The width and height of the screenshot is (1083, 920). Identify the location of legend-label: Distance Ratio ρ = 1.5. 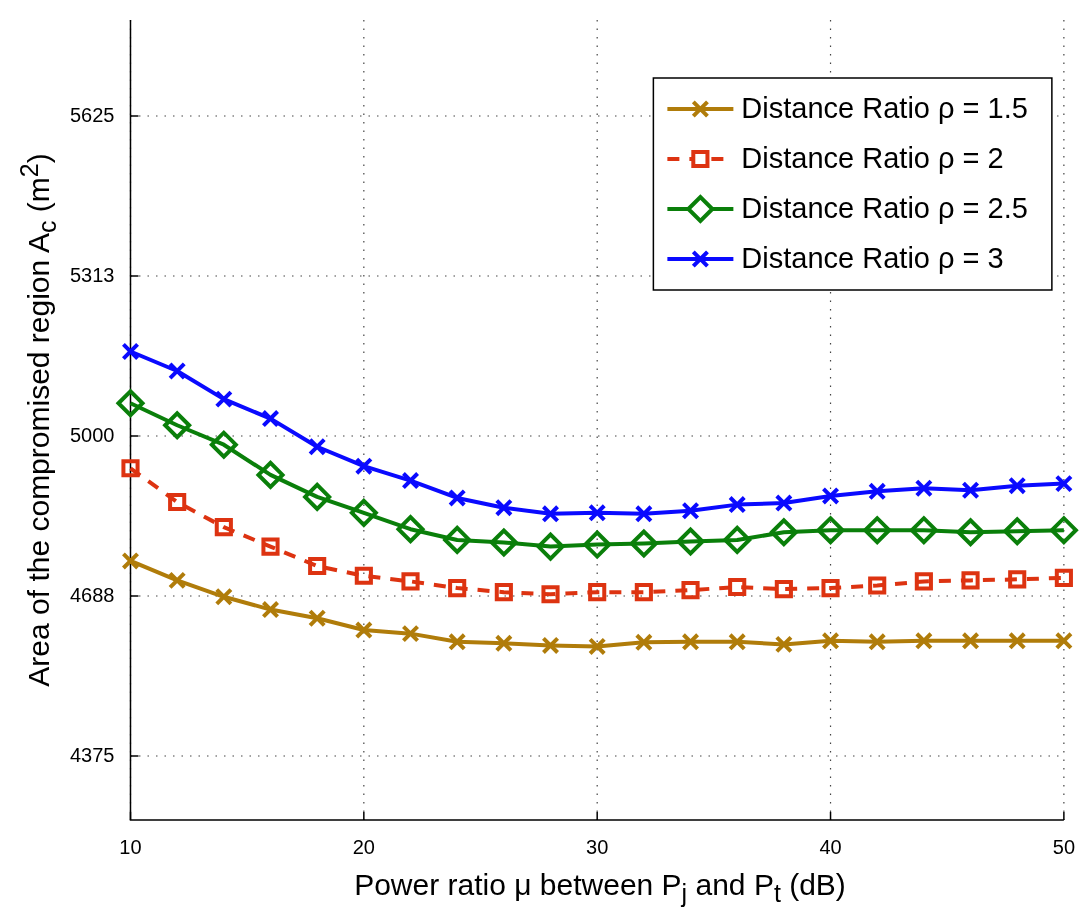
(884, 108).